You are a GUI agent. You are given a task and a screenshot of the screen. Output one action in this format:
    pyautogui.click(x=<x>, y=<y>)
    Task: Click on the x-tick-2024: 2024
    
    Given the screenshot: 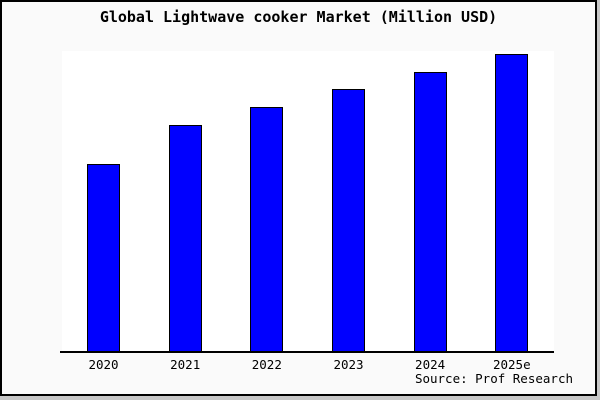 What is the action you would take?
    pyautogui.click(x=430, y=364)
    